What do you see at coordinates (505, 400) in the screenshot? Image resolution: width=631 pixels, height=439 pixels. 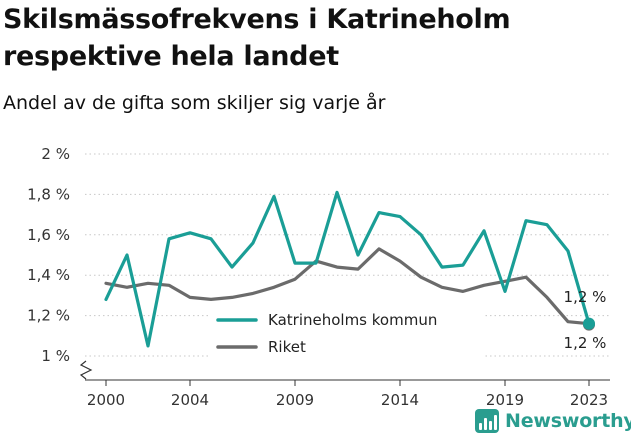 I see `x-tick-label: 2019` at bounding box center [505, 400].